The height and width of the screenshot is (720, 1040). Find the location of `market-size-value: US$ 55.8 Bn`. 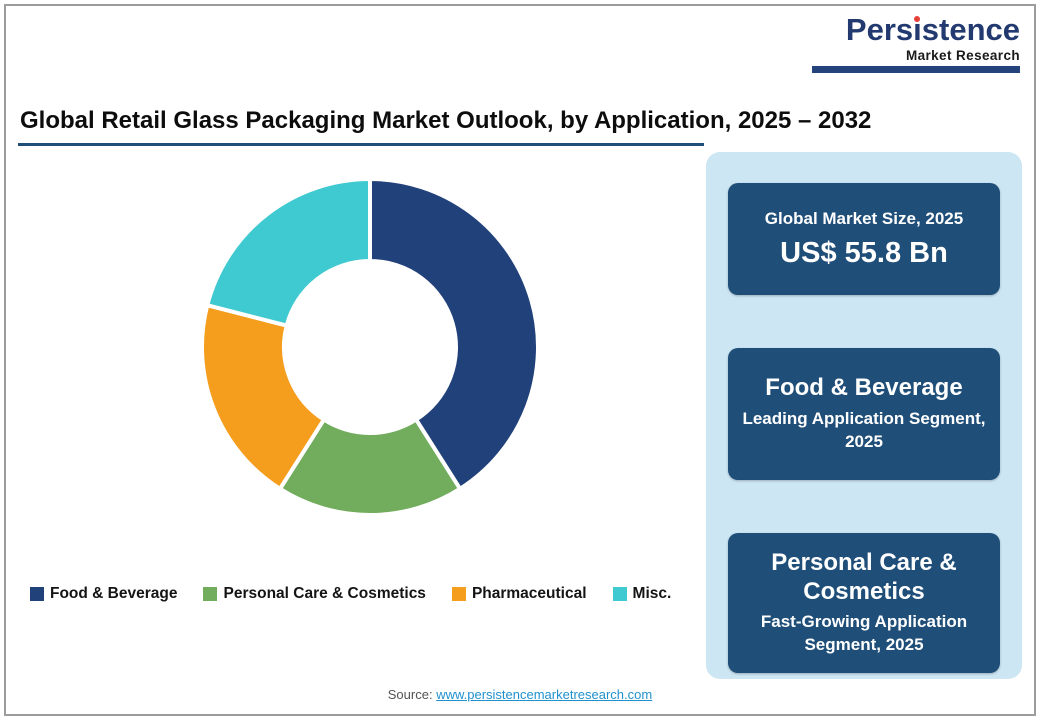

market-size-value: US$ 55.8 Bn is located at coordinates (864, 252).